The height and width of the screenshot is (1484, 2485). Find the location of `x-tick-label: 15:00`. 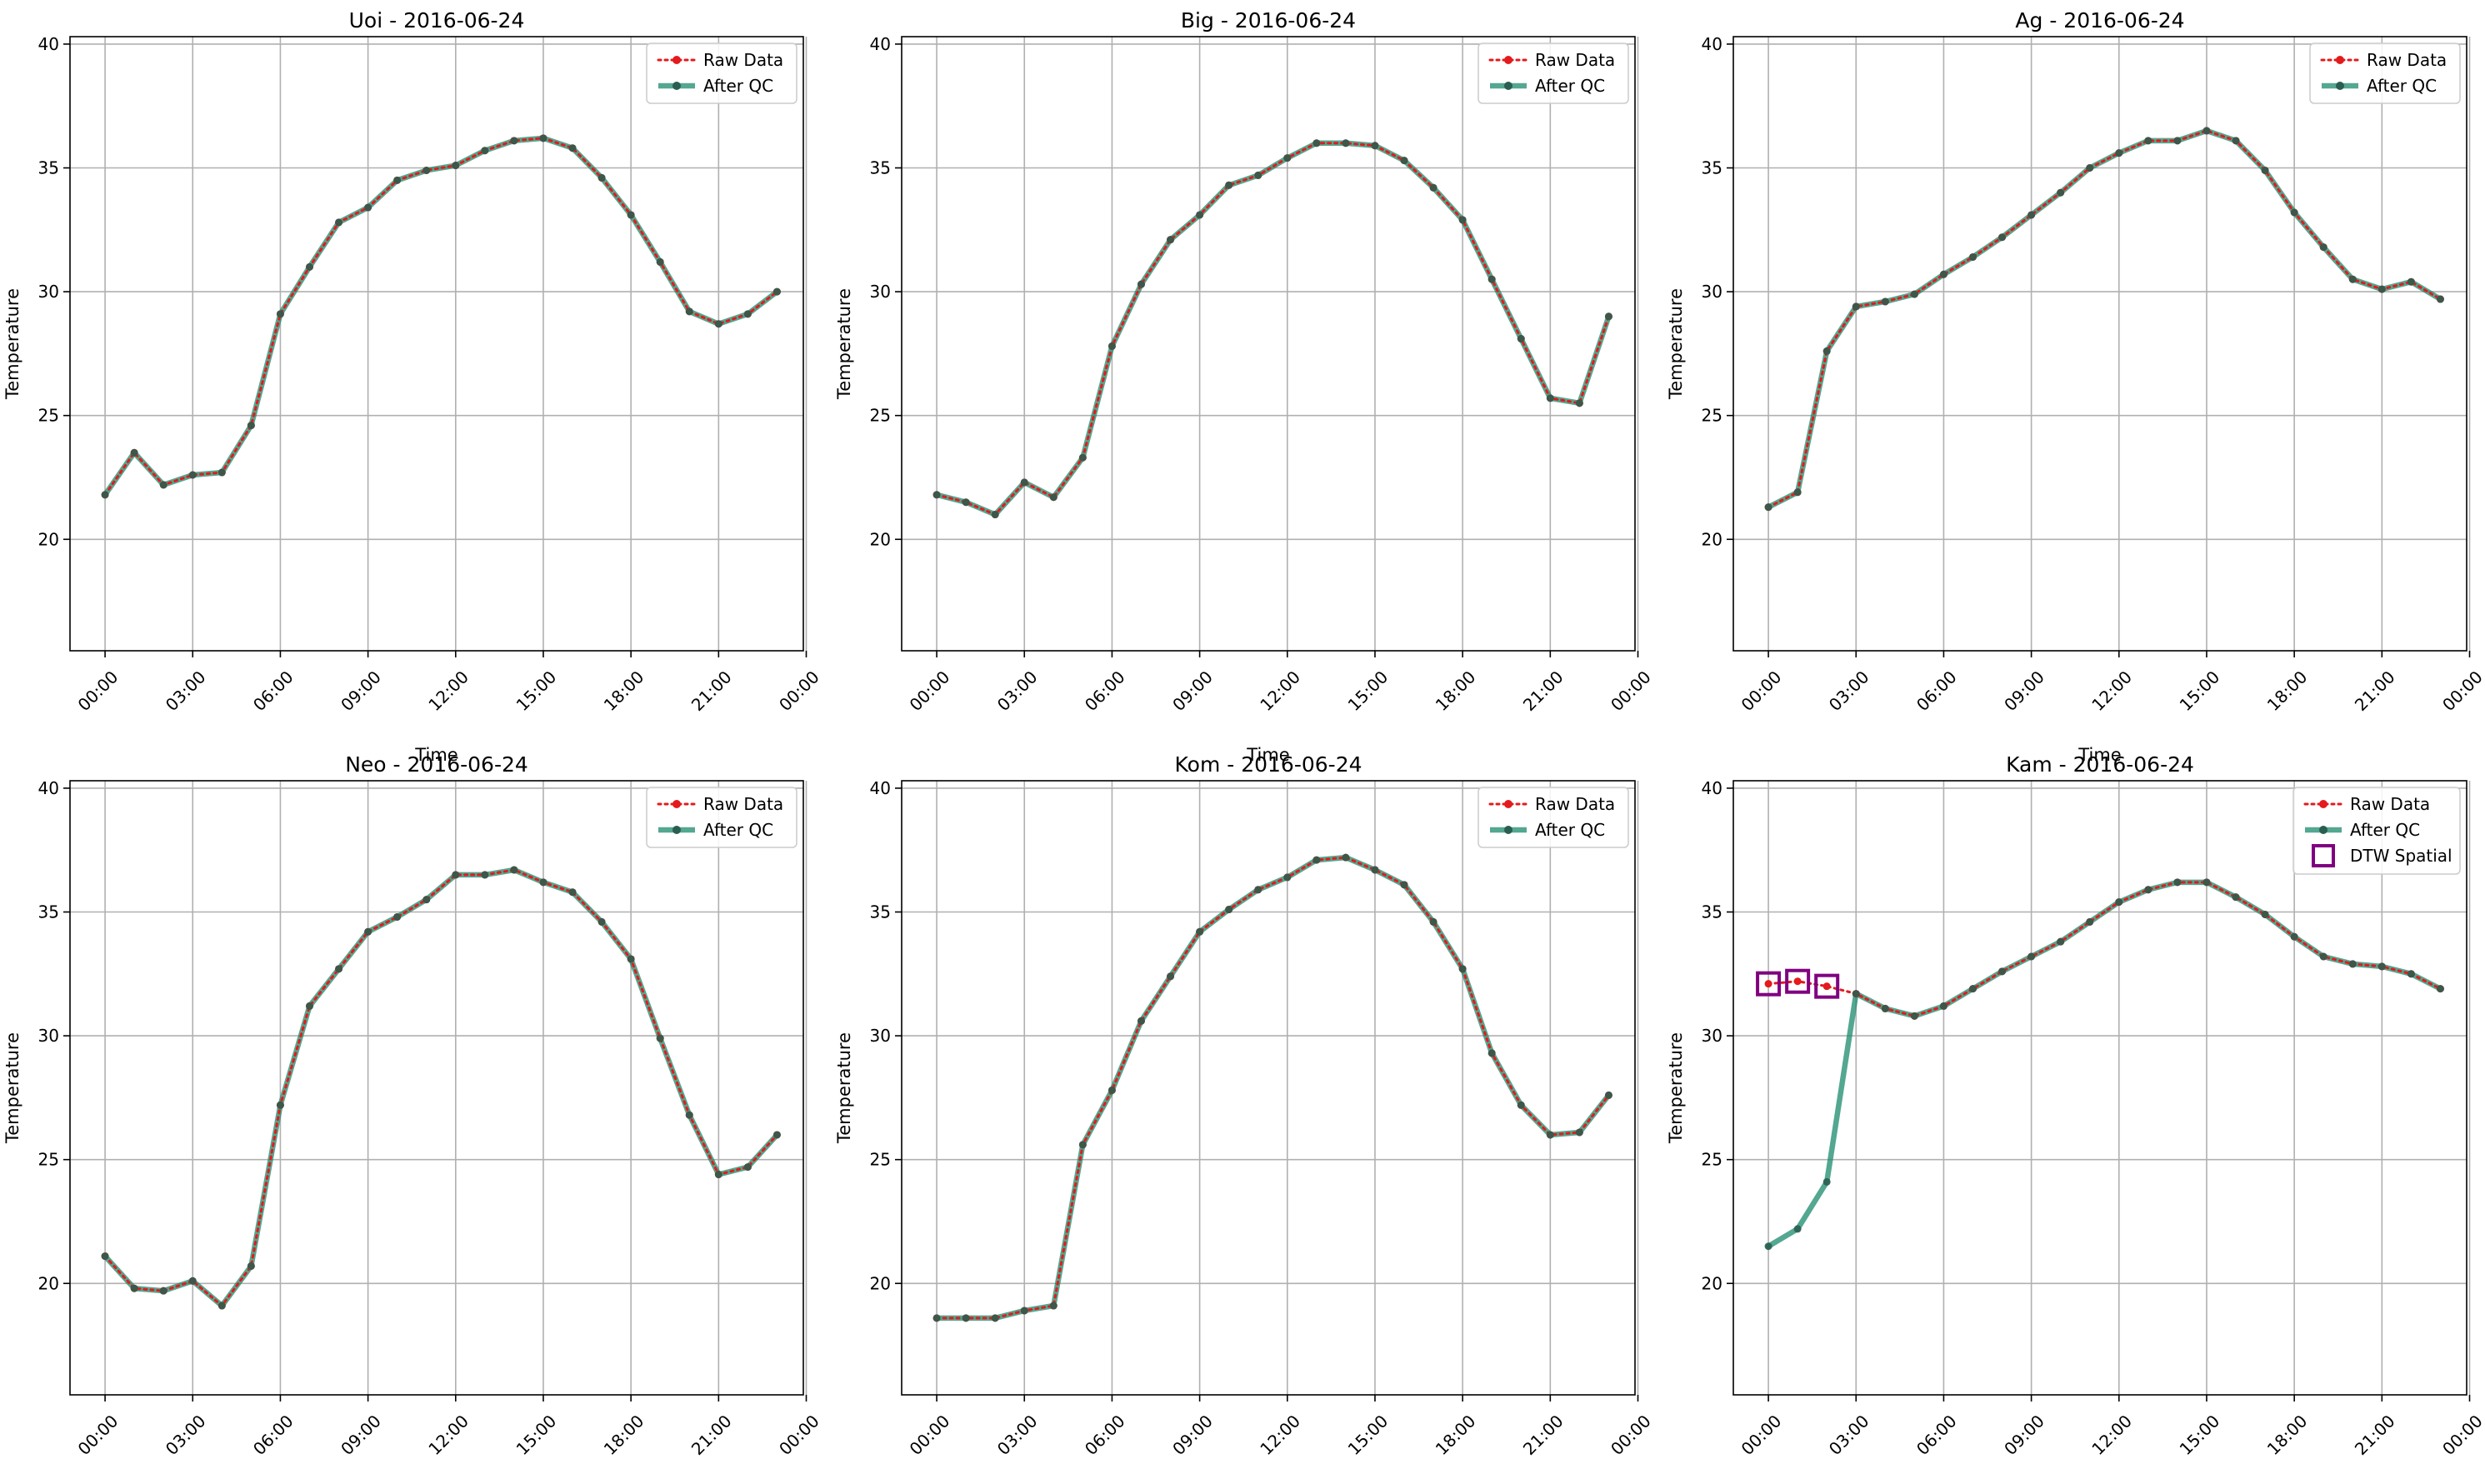

x-tick-label: 15:00 is located at coordinates (536, 1435).